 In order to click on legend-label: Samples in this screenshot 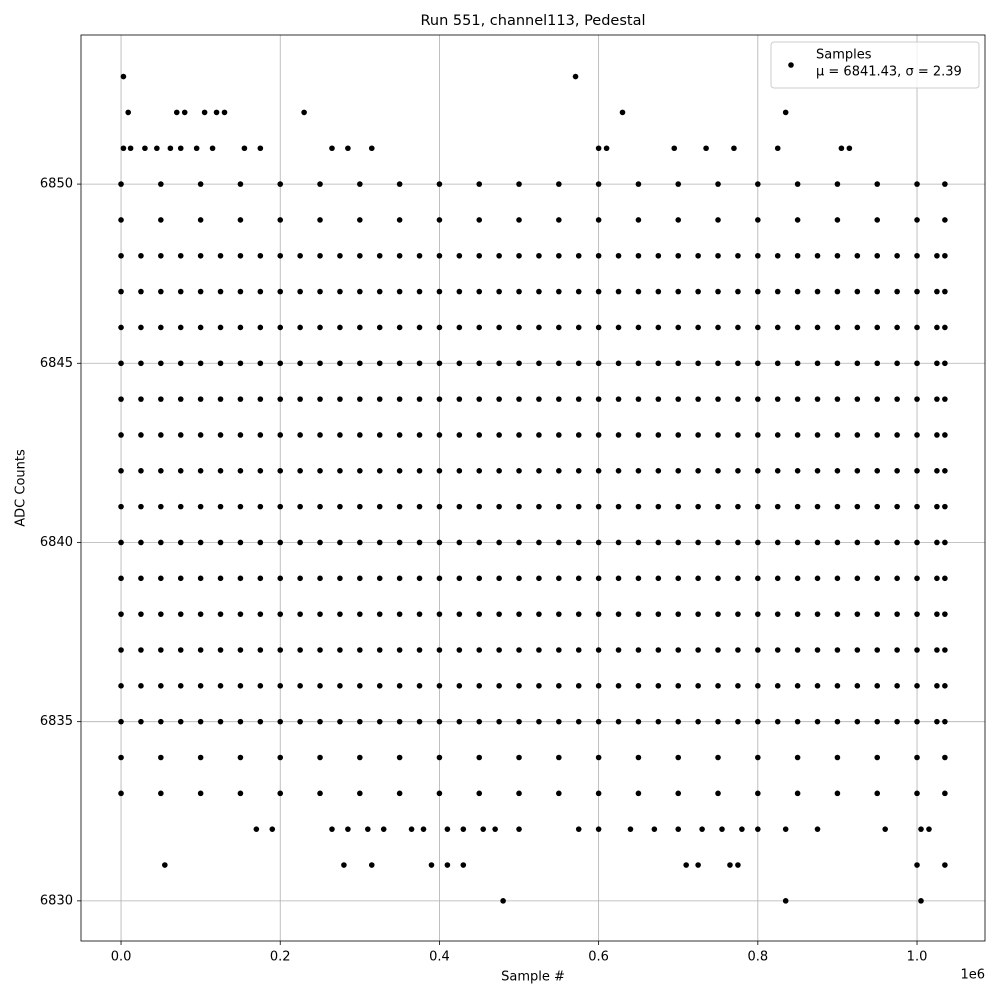, I will do `click(844, 55)`.